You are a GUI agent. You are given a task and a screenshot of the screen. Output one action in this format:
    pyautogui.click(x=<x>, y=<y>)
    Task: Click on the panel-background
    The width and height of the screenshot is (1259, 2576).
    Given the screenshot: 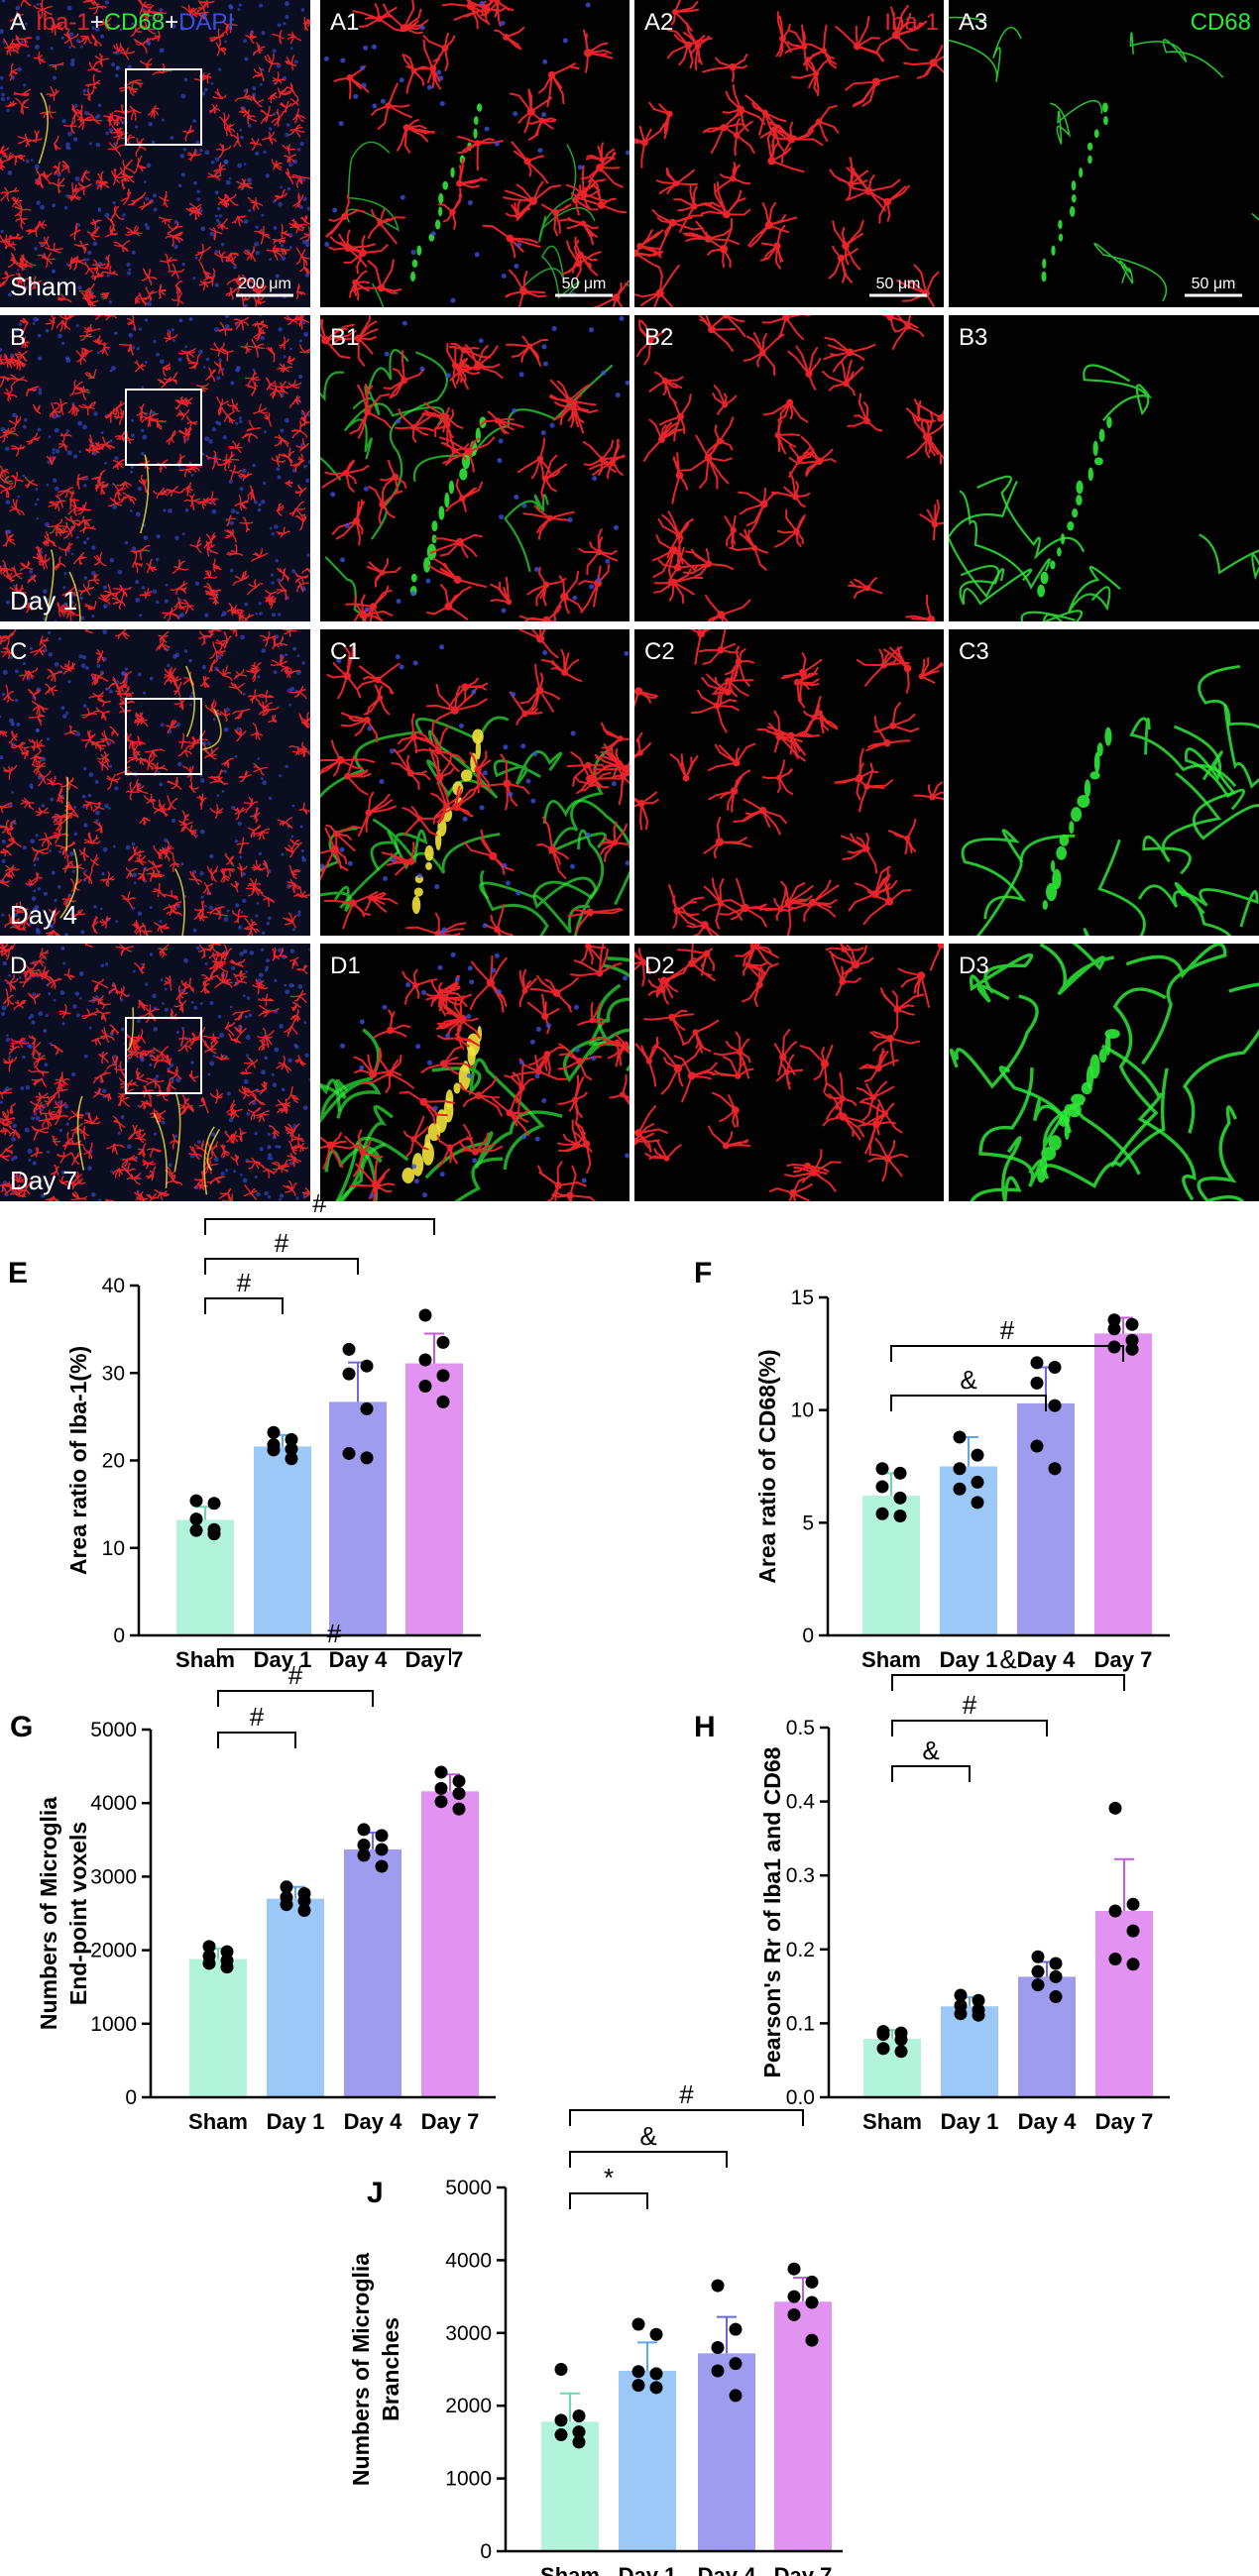 What is the action you would take?
    pyautogui.click(x=1104, y=1072)
    